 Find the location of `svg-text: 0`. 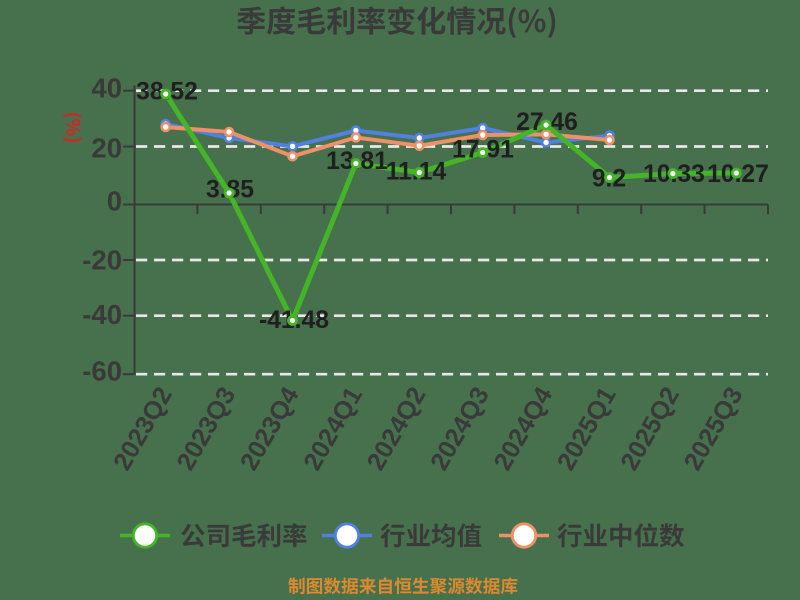

svg-text: 0 is located at coordinates (114, 201).